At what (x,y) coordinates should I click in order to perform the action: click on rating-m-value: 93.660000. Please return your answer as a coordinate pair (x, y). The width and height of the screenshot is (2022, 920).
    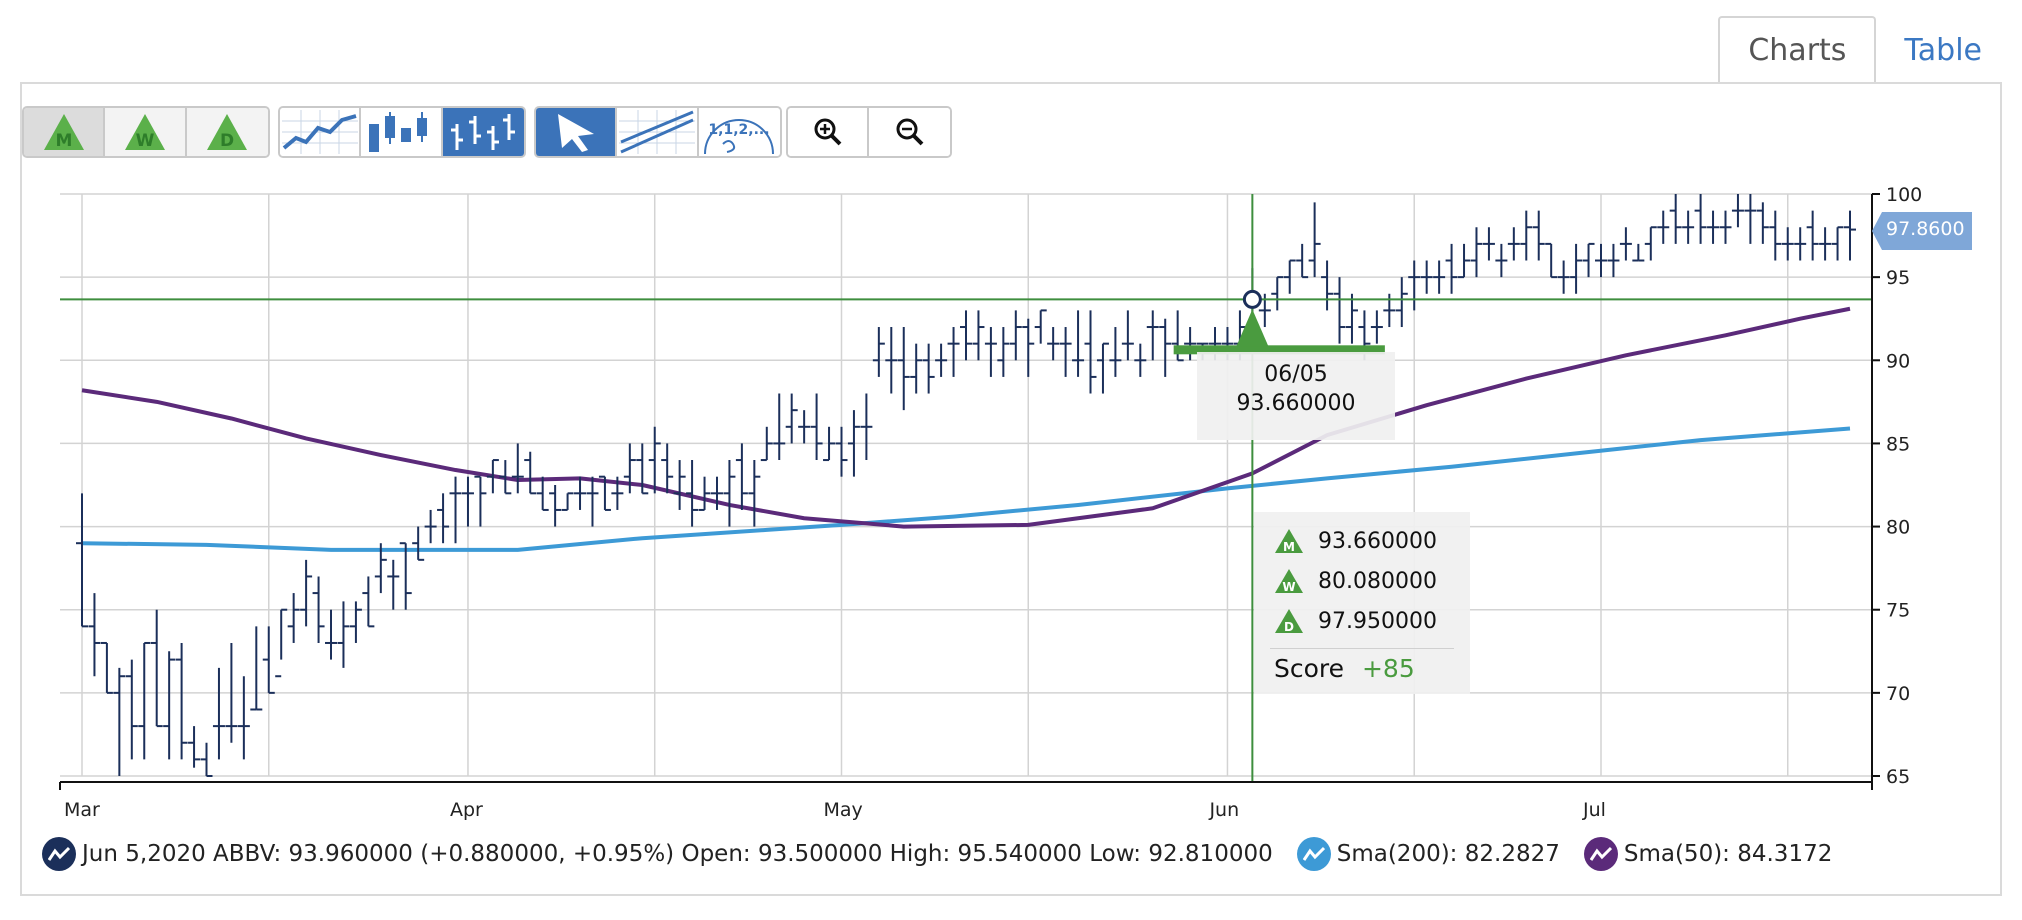
    Looking at the image, I should click on (1377, 541).